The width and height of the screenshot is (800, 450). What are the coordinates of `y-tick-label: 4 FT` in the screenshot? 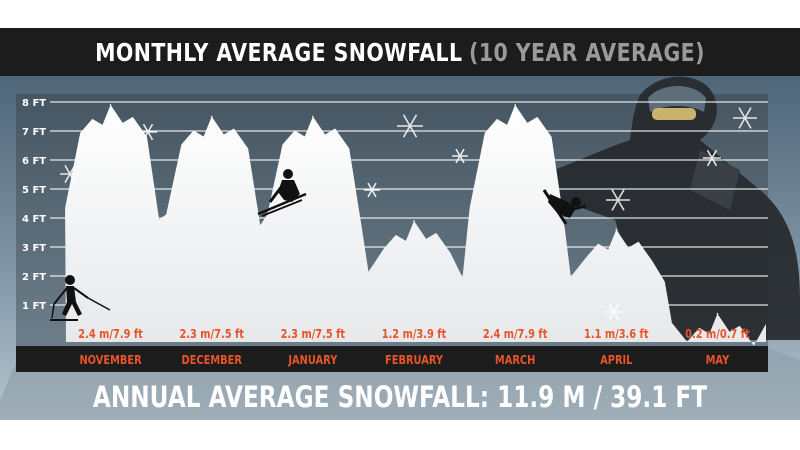 It's located at (34, 219).